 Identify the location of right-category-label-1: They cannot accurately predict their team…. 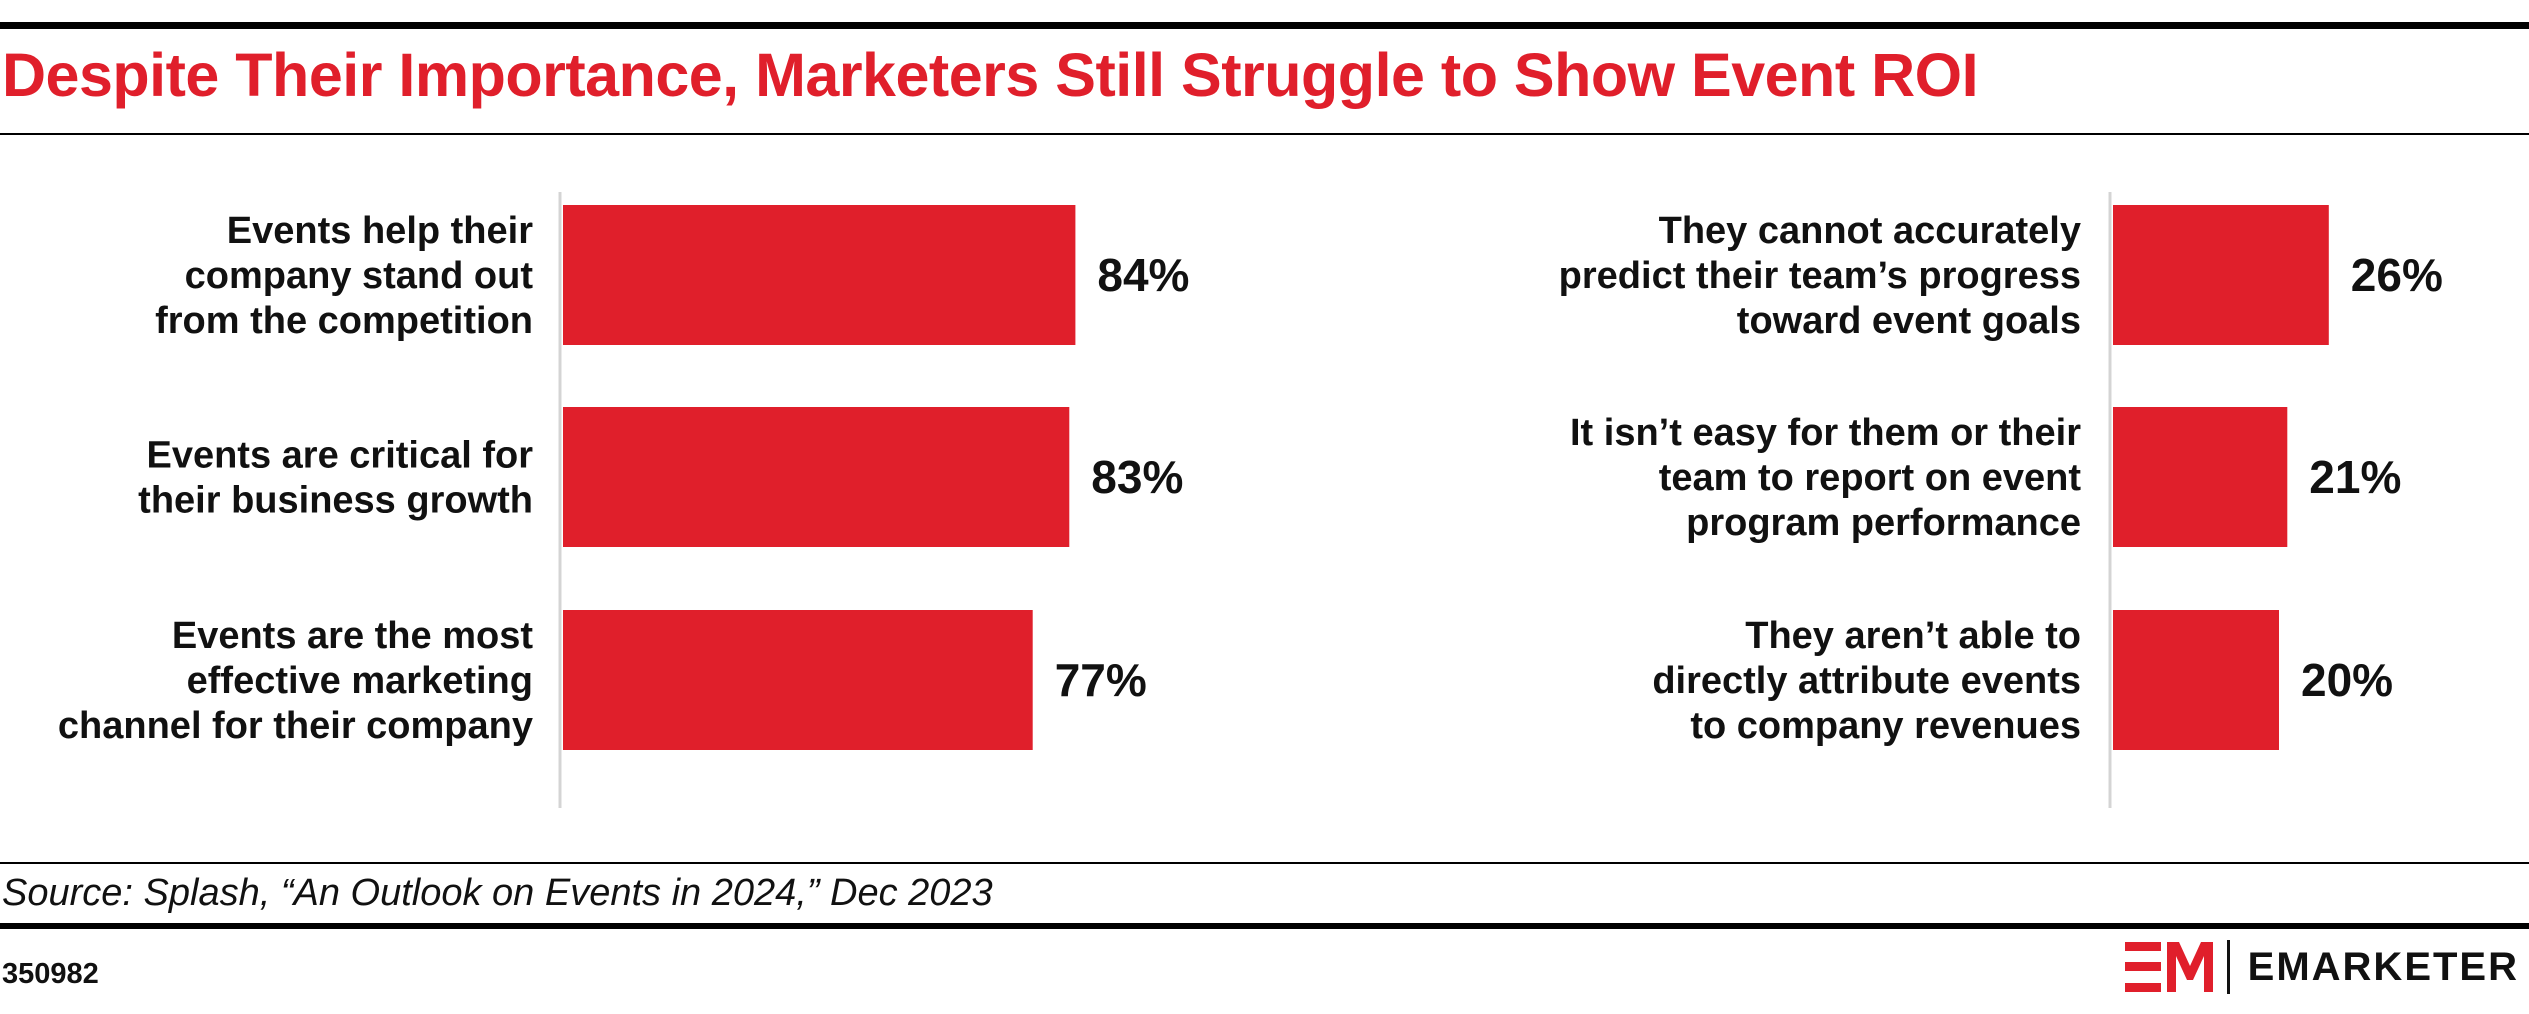
(1820, 276).